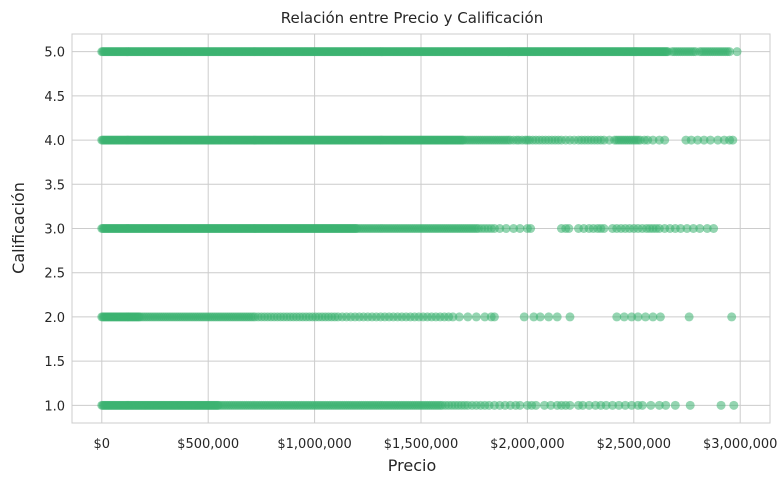  I want to click on y-axis-label: Calificación, so click(18, 228).